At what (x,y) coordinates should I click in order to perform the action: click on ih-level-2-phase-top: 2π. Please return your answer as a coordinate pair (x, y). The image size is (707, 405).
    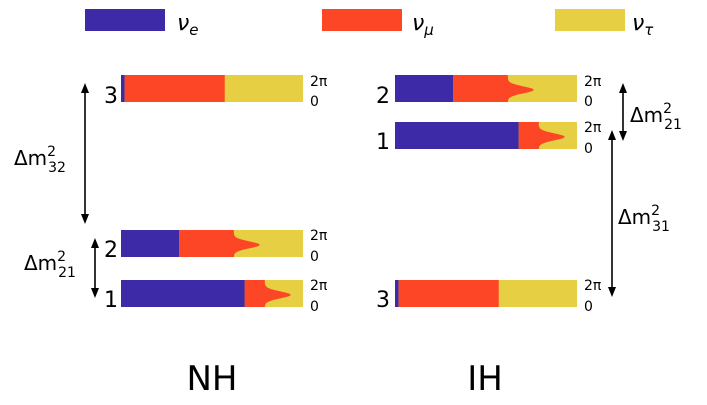
    Looking at the image, I should click on (593, 82).